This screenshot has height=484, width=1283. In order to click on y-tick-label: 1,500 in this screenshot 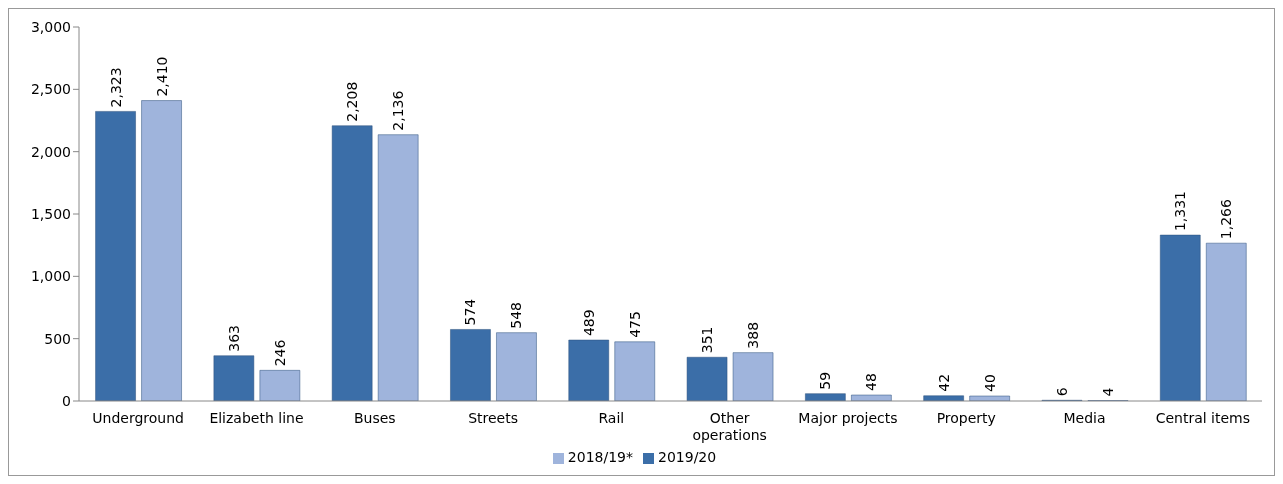, I will do `click(50, 213)`.